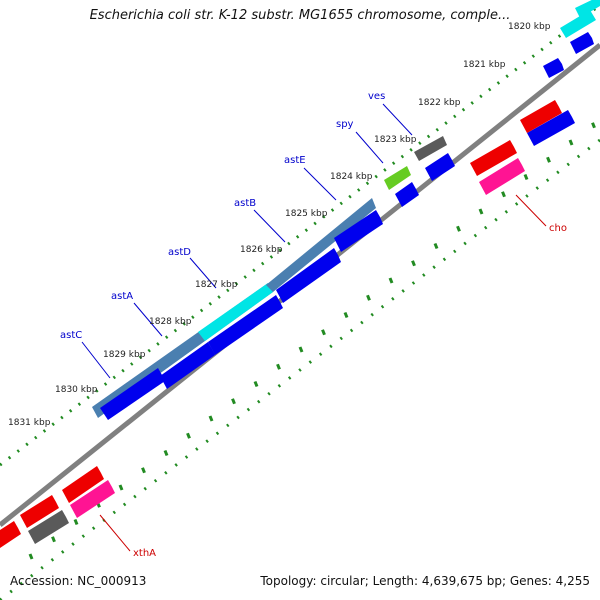  I want to click on tick-label-1821: 1821 kbp, so click(484, 65).